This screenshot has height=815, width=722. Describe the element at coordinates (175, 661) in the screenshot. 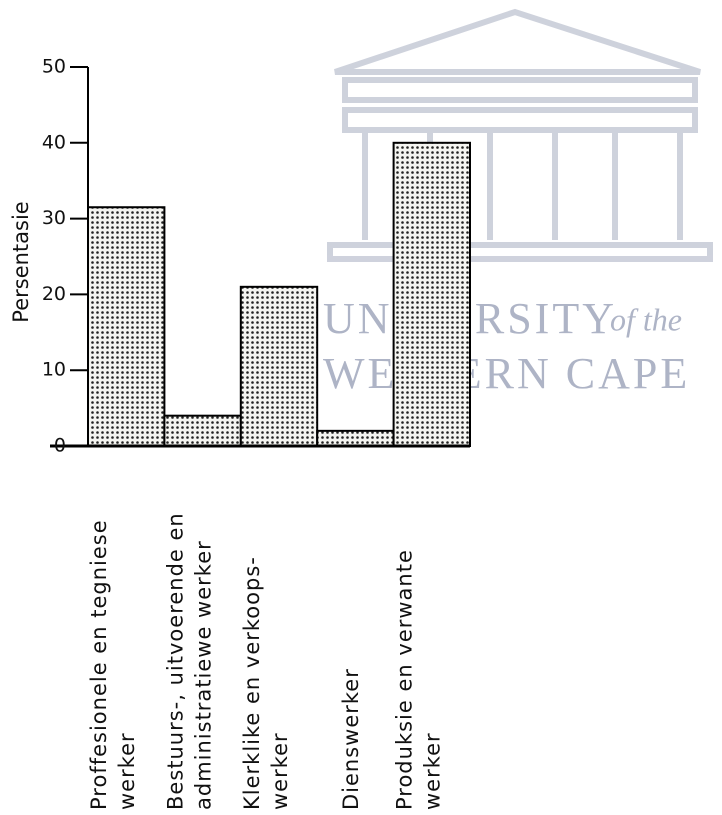

I see `x-tick-label: Bestuurs-, uitvoerende en` at that location.